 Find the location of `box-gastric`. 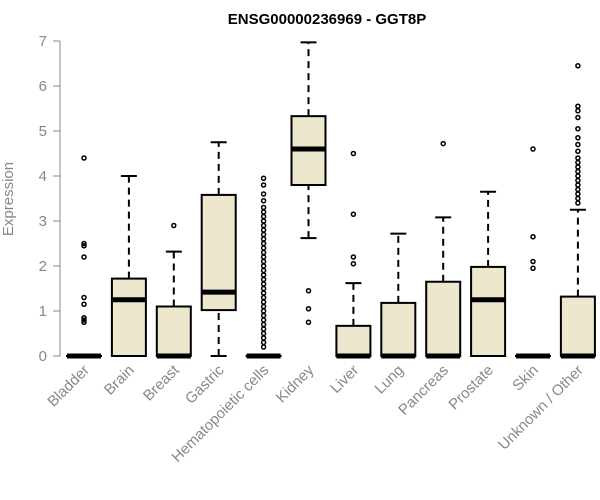

box-gastric is located at coordinates (218, 249).